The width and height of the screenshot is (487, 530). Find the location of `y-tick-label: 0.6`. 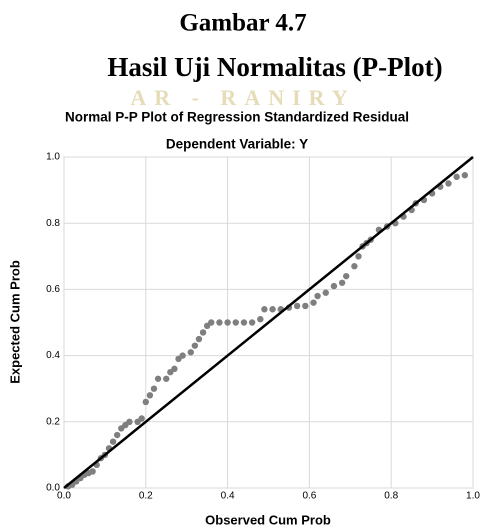

y-tick-label: 0.6 is located at coordinates (53, 289).